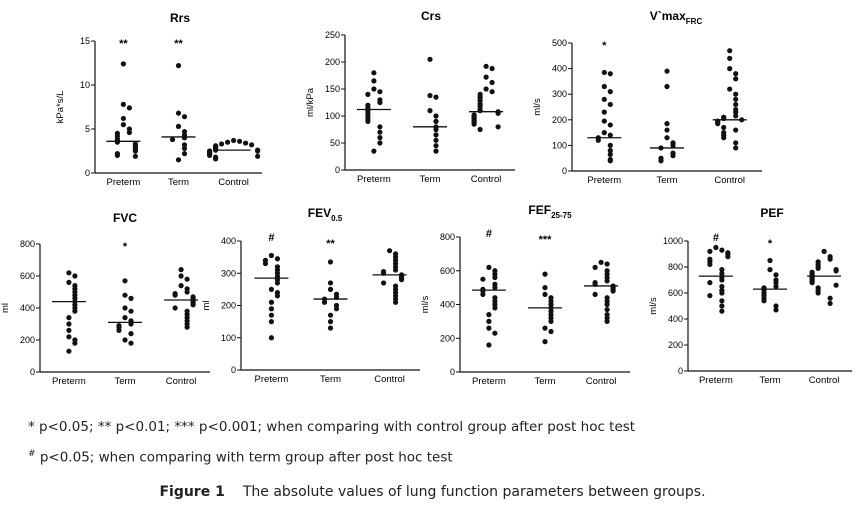 This screenshot has height=510, width=865. I want to click on pef-significance-mark: *, so click(770, 244).